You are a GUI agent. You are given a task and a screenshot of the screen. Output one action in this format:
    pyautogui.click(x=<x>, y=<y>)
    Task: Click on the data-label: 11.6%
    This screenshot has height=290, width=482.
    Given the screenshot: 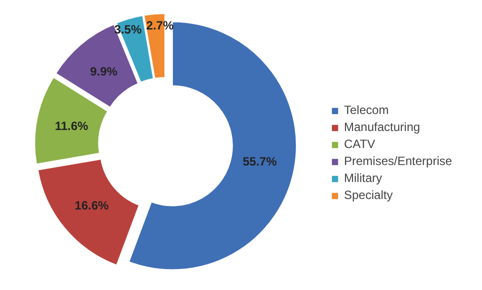 What is the action you would take?
    pyautogui.click(x=71, y=125)
    